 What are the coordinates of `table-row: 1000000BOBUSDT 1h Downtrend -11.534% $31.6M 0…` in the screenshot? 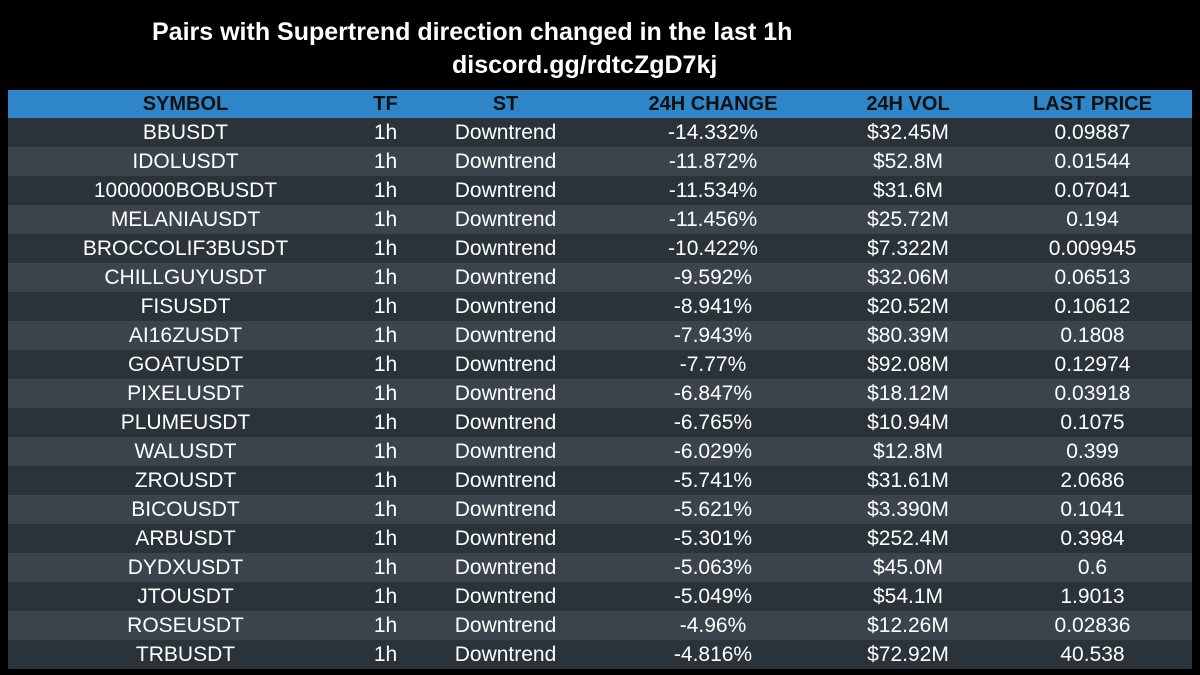 It's located at (600, 190).